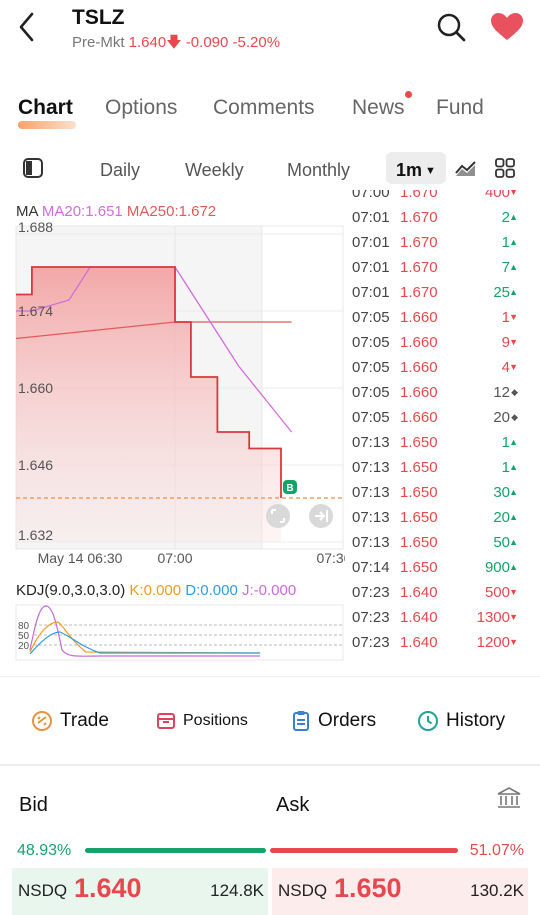 The width and height of the screenshot is (540, 915). I want to click on tick-time: 07:23, so click(371, 592).